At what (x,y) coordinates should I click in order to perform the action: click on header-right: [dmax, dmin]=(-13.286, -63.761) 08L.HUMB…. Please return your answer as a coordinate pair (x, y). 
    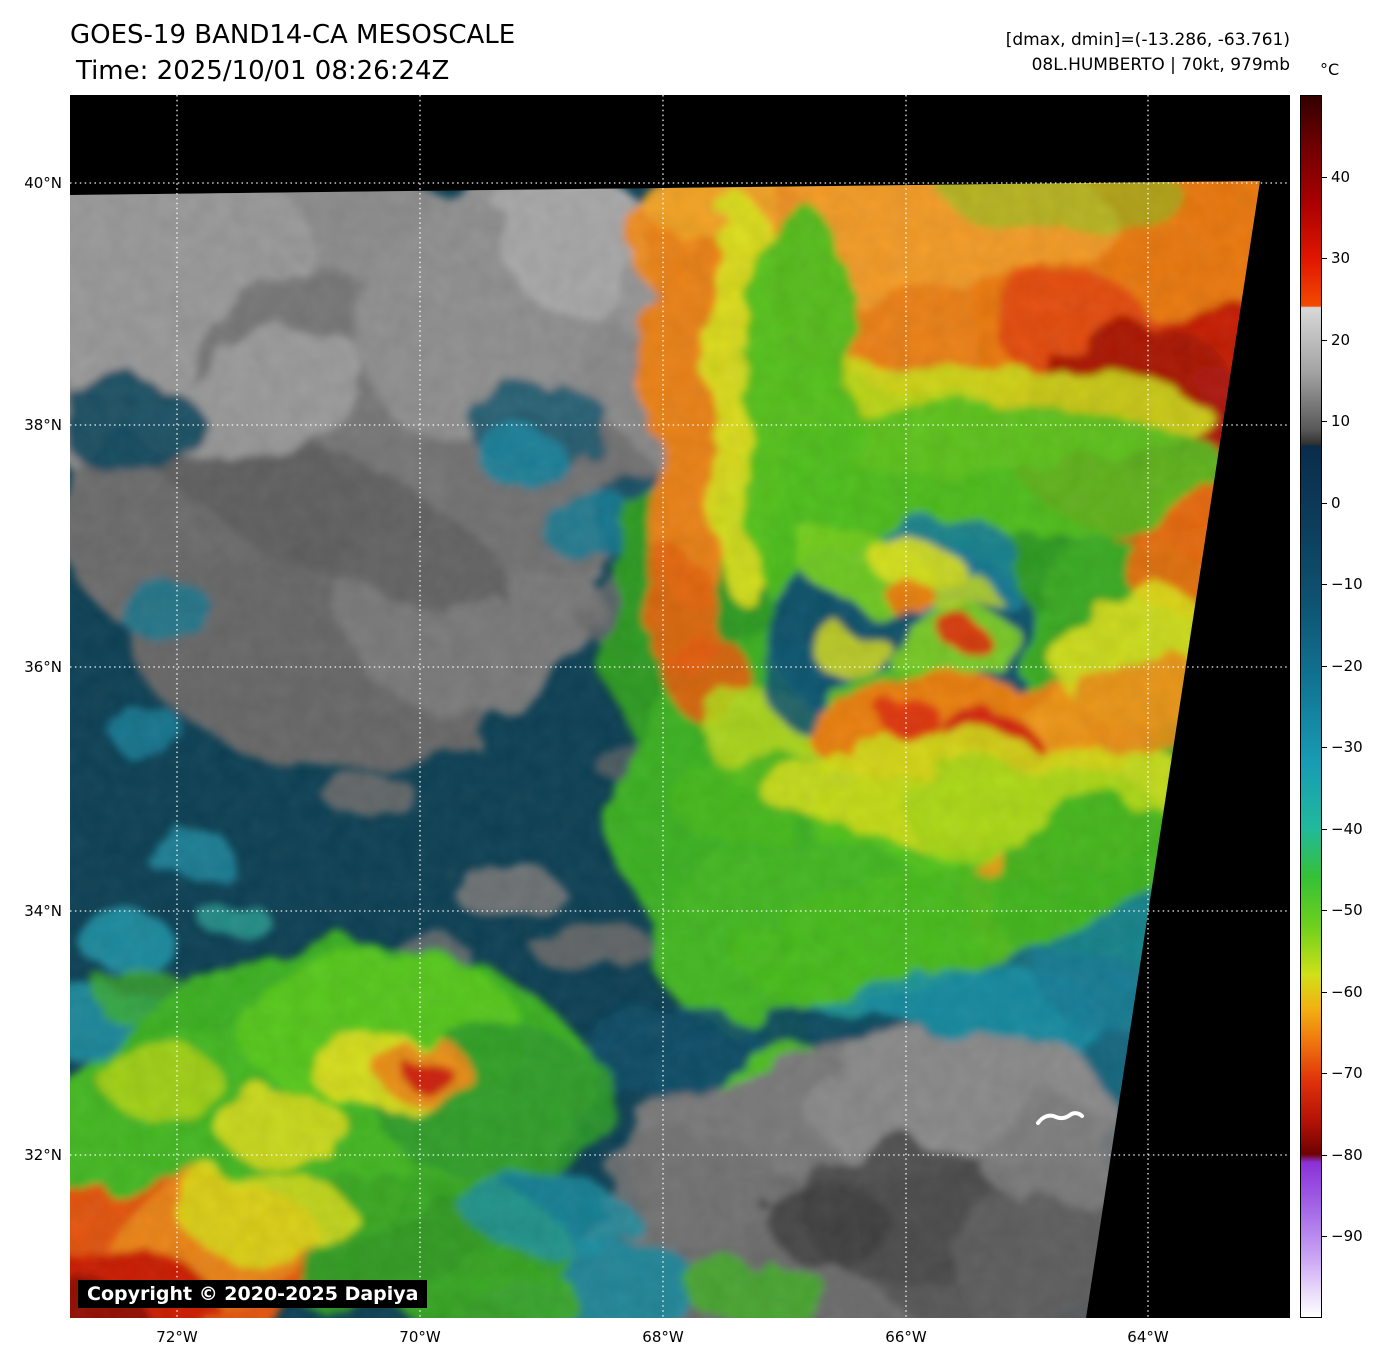
    Looking at the image, I should click on (1148, 53).